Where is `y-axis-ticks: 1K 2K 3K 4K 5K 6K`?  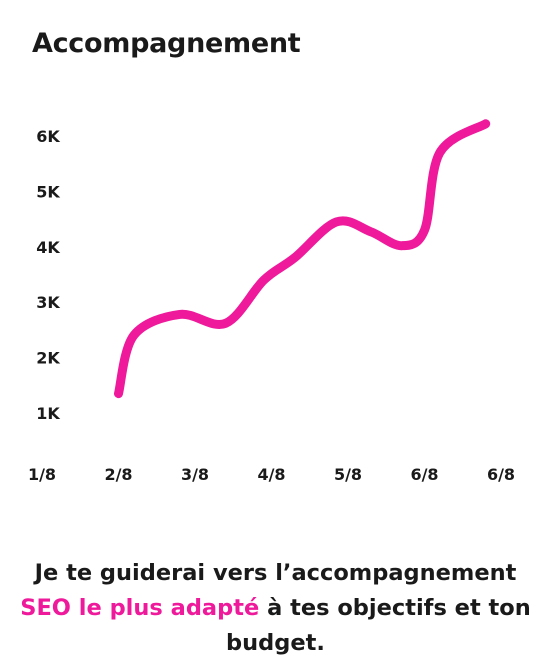 y-axis-ticks: 1K 2K 3K 4K 5K 6K is located at coordinates (48, 275).